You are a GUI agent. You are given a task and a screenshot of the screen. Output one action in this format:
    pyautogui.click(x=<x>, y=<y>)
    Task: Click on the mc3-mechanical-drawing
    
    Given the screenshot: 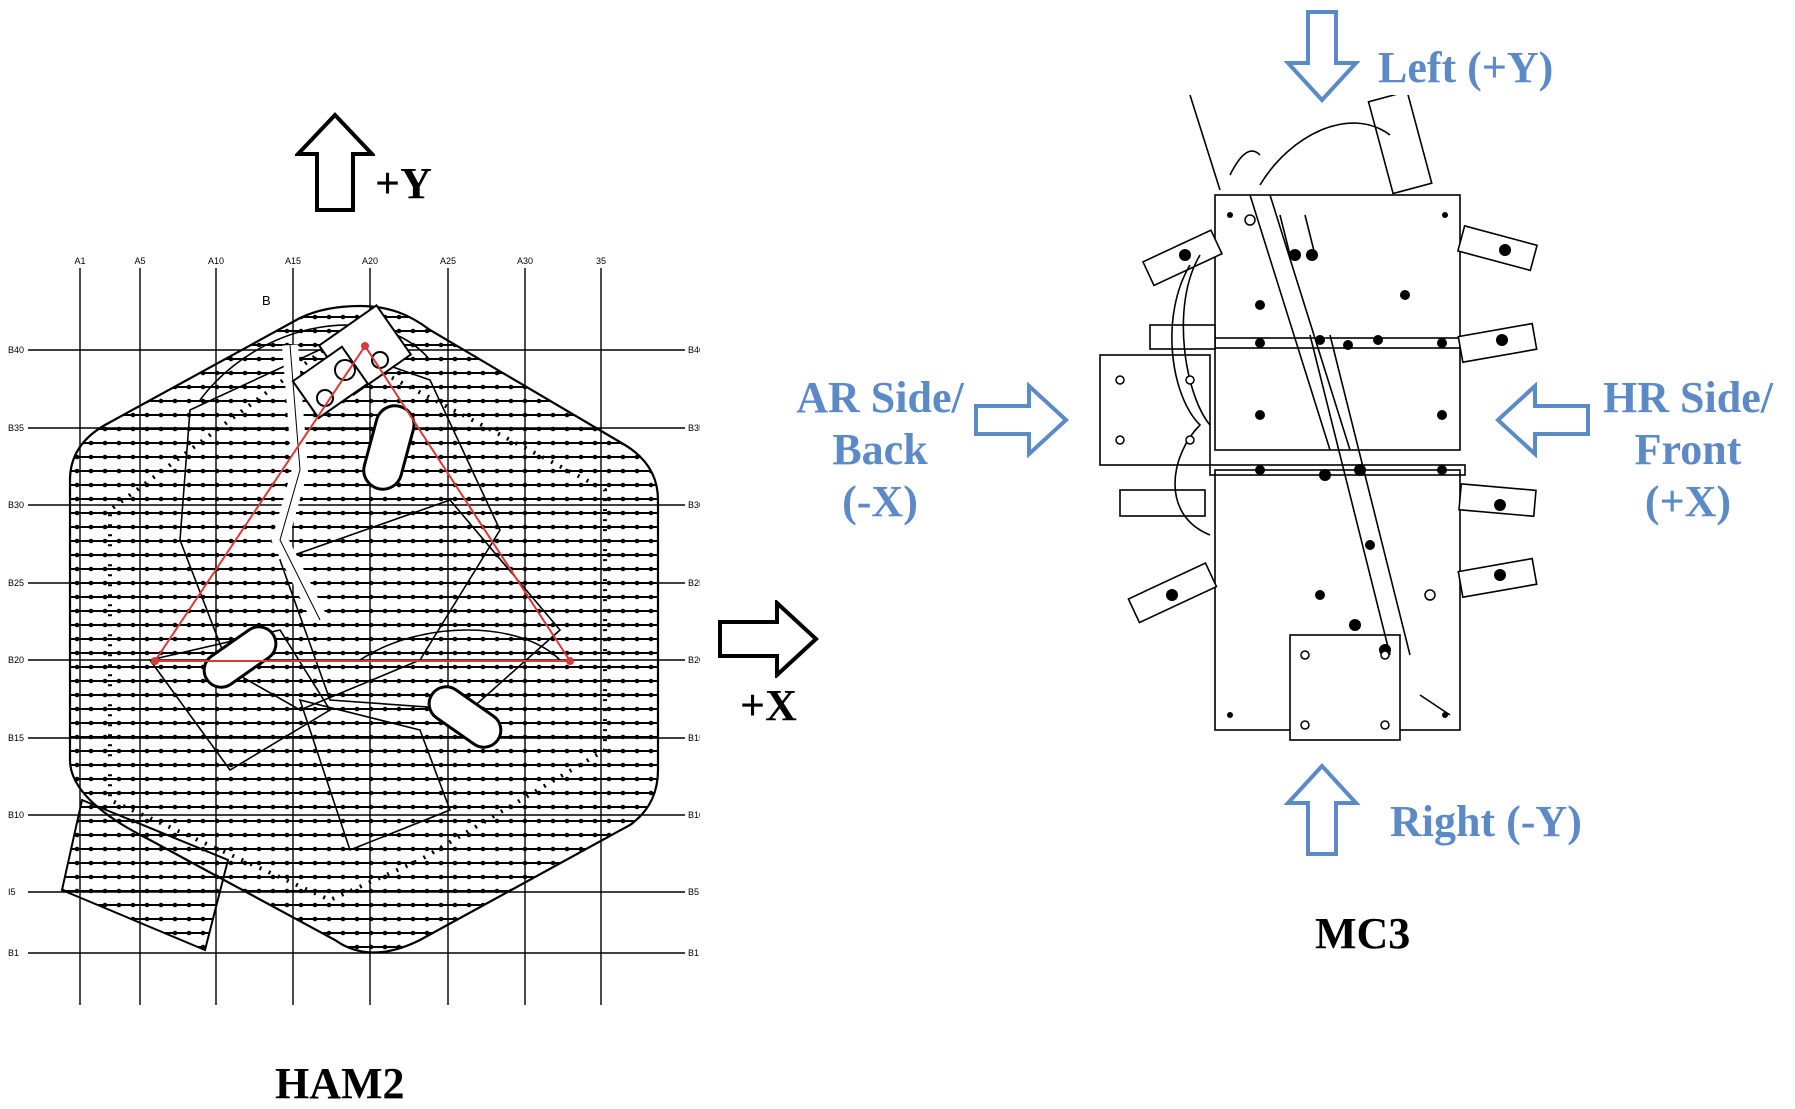 What is the action you would take?
    pyautogui.click(x=1319, y=418)
    